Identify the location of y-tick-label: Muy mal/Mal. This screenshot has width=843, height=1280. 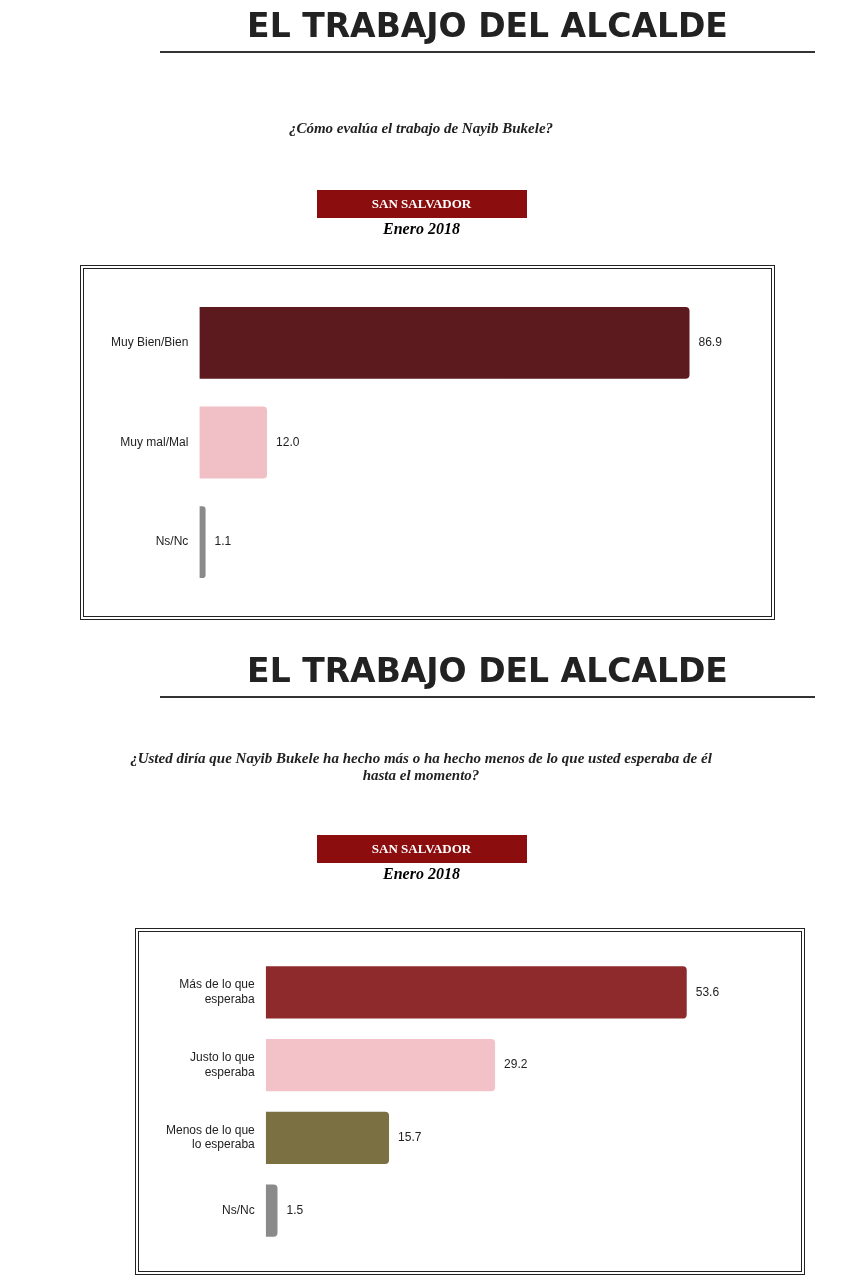
(154, 441).